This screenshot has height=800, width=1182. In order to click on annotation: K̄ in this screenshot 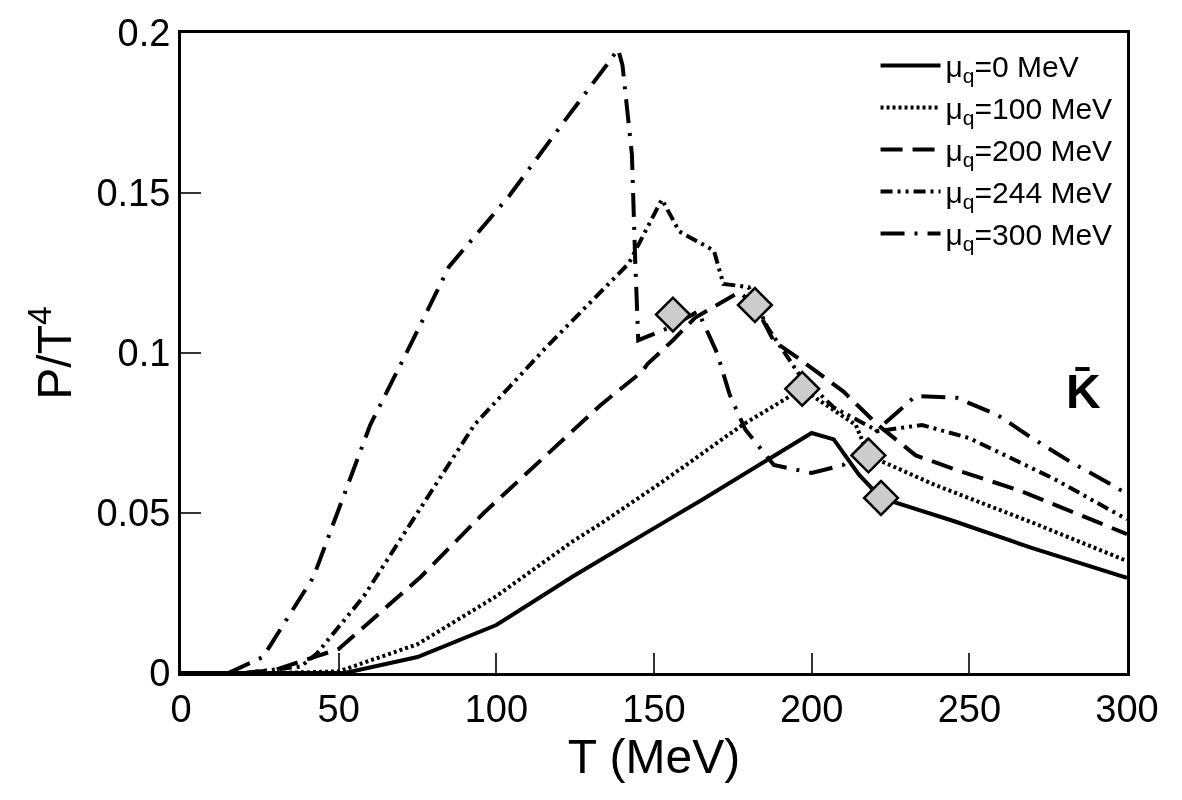, I will do `click(1083, 391)`.